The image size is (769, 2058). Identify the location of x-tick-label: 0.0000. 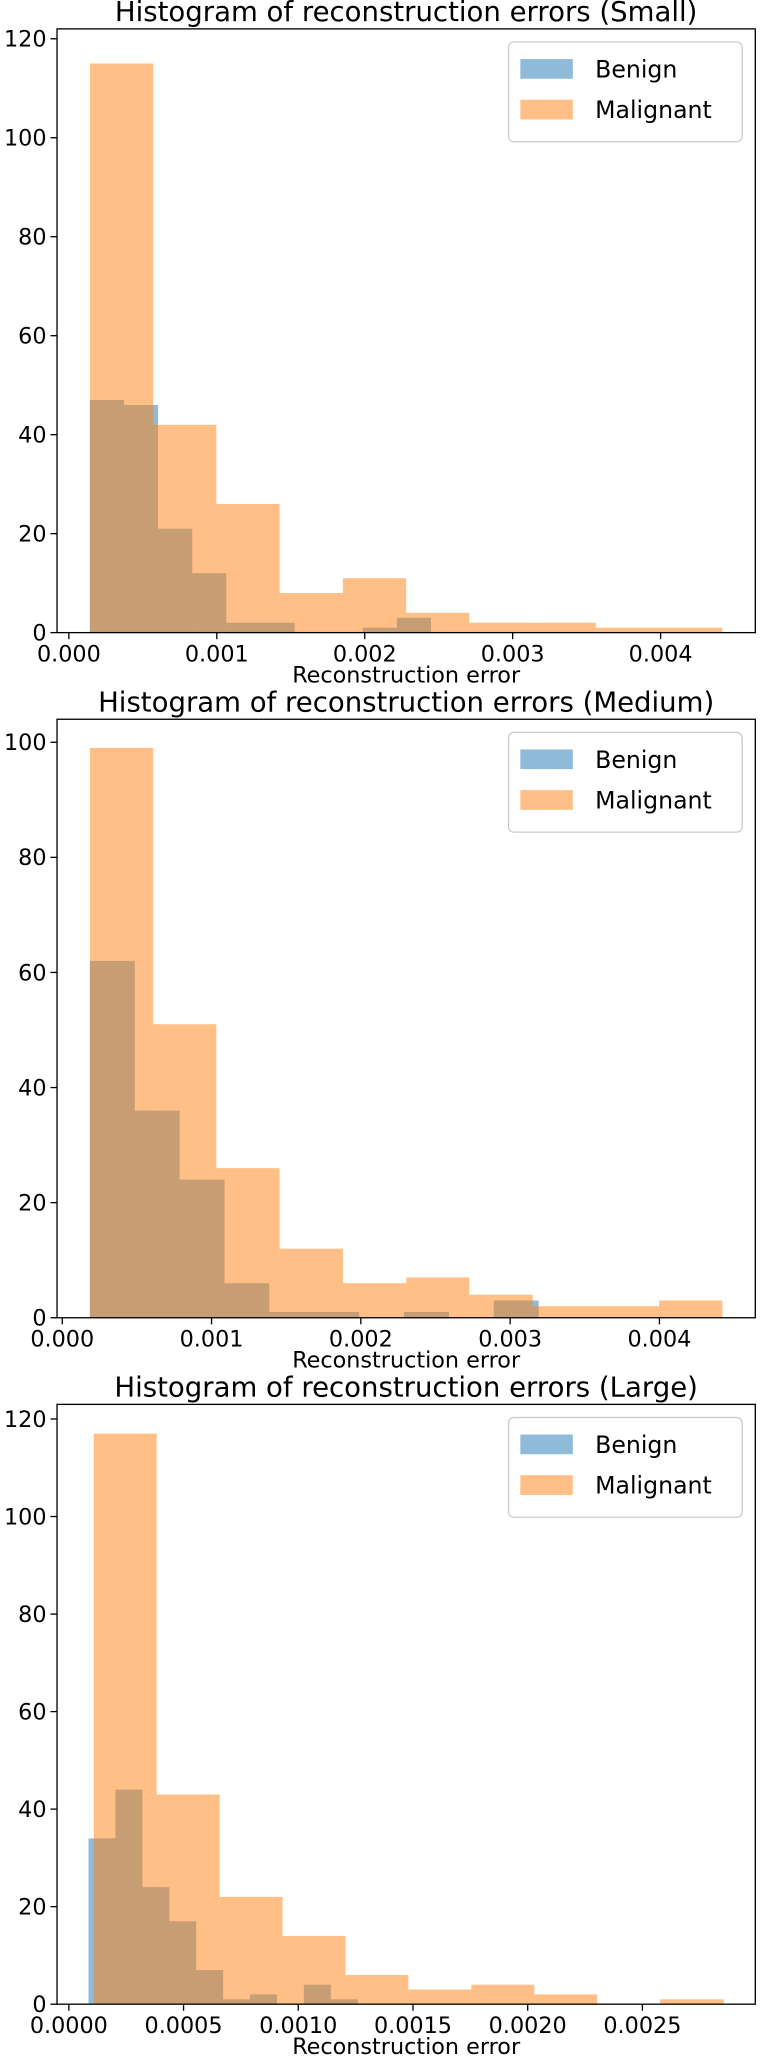
(69, 2026).